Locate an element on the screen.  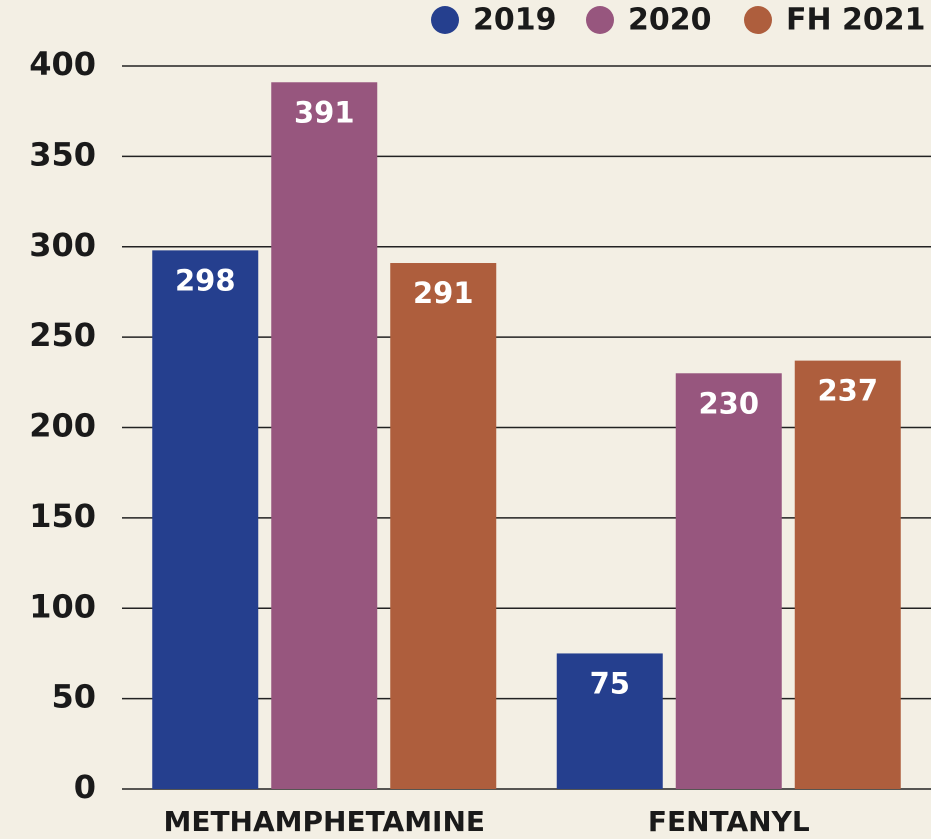
y-tick-label: 200 is located at coordinates (62, 426).